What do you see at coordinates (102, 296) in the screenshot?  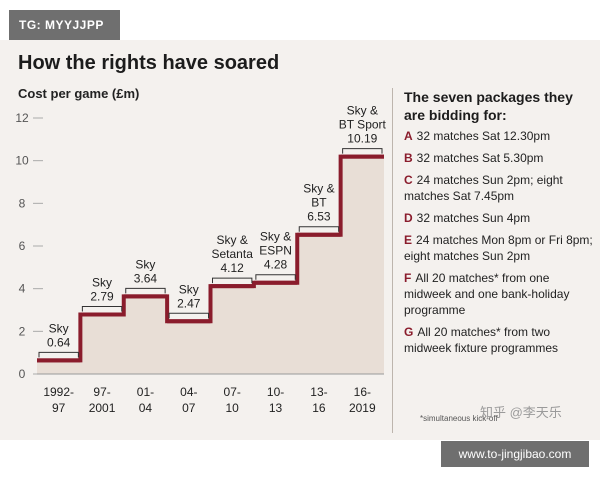 I see `value-label: 2.79` at bounding box center [102, 296].